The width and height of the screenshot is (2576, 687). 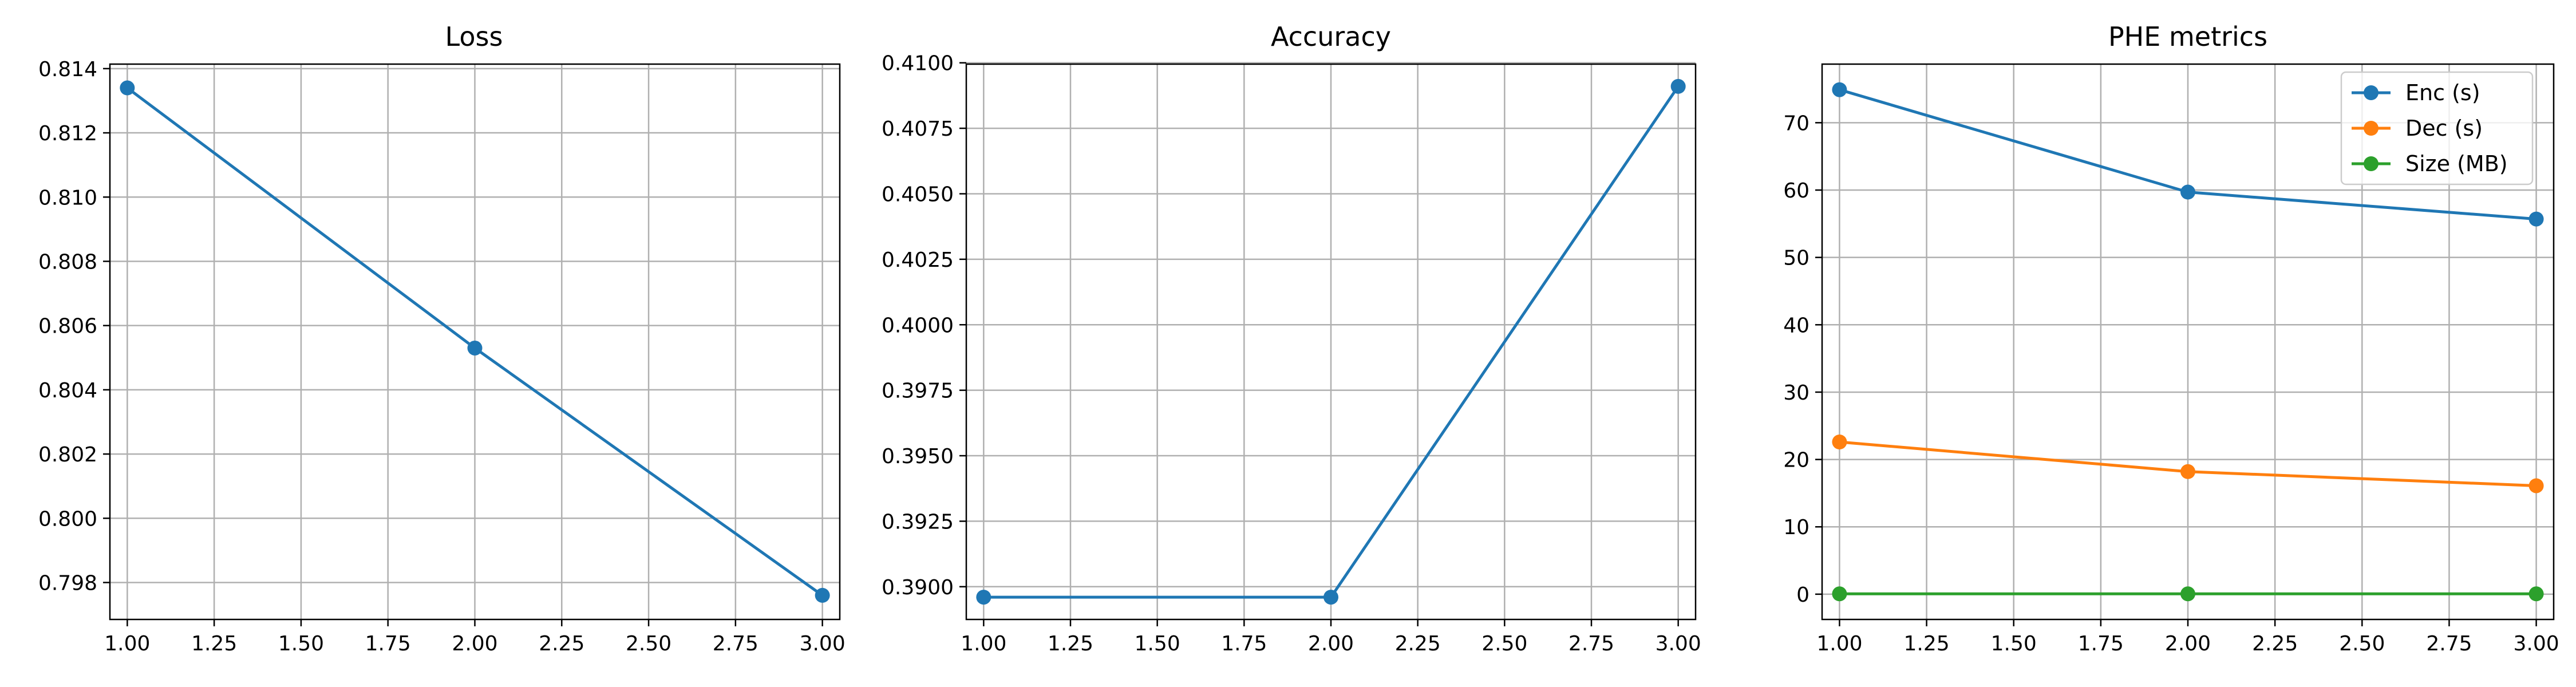 What do you see at coordinates (67, 326) in the screenshot?
I see `loss-y-tick-label: 0.806` at bounding box center [67, 326].